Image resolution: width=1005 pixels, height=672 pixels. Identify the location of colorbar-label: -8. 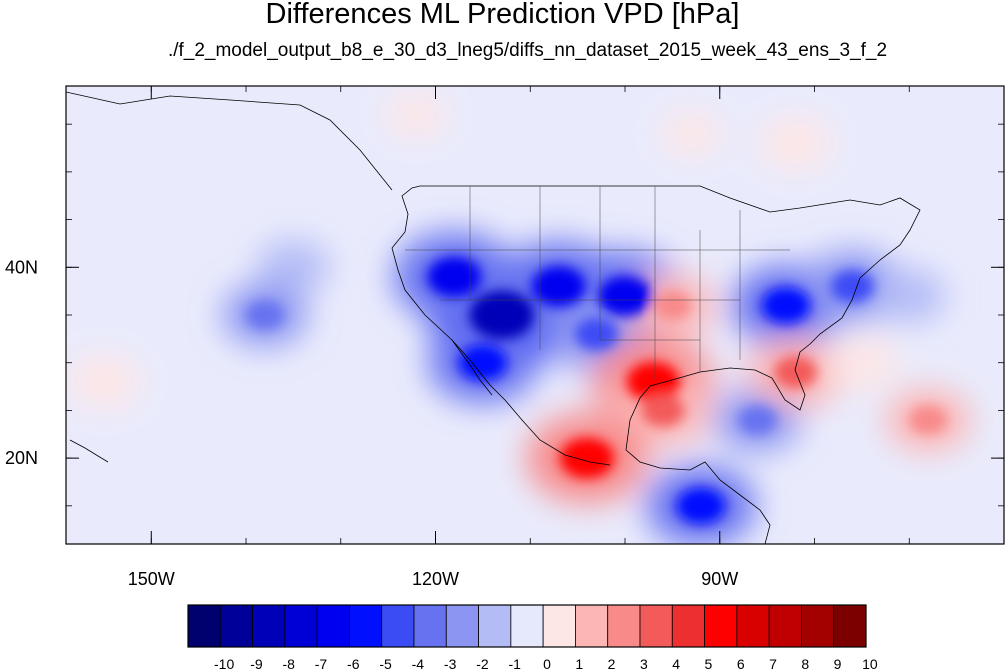
(288, 664).